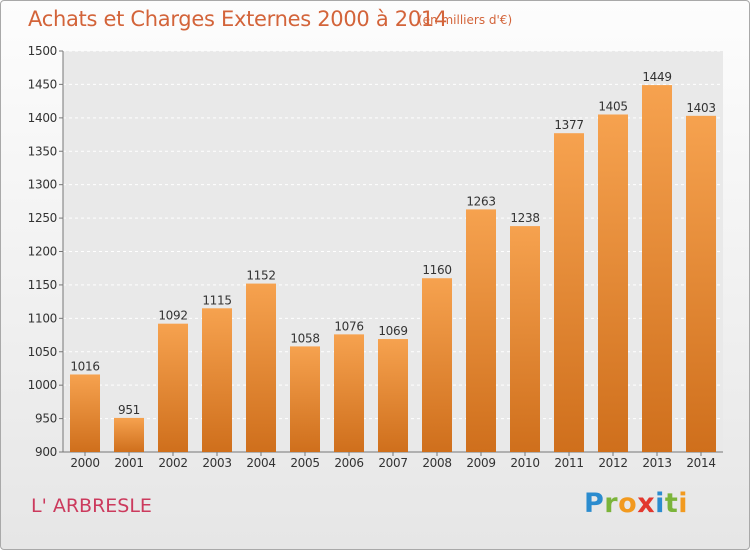 The height and width of the screenshot is (550, 750). What do you see at coordinates (84, 463) in the screenshot?
I see `x-tick-label: 2000` at bounding box center [84, 463].